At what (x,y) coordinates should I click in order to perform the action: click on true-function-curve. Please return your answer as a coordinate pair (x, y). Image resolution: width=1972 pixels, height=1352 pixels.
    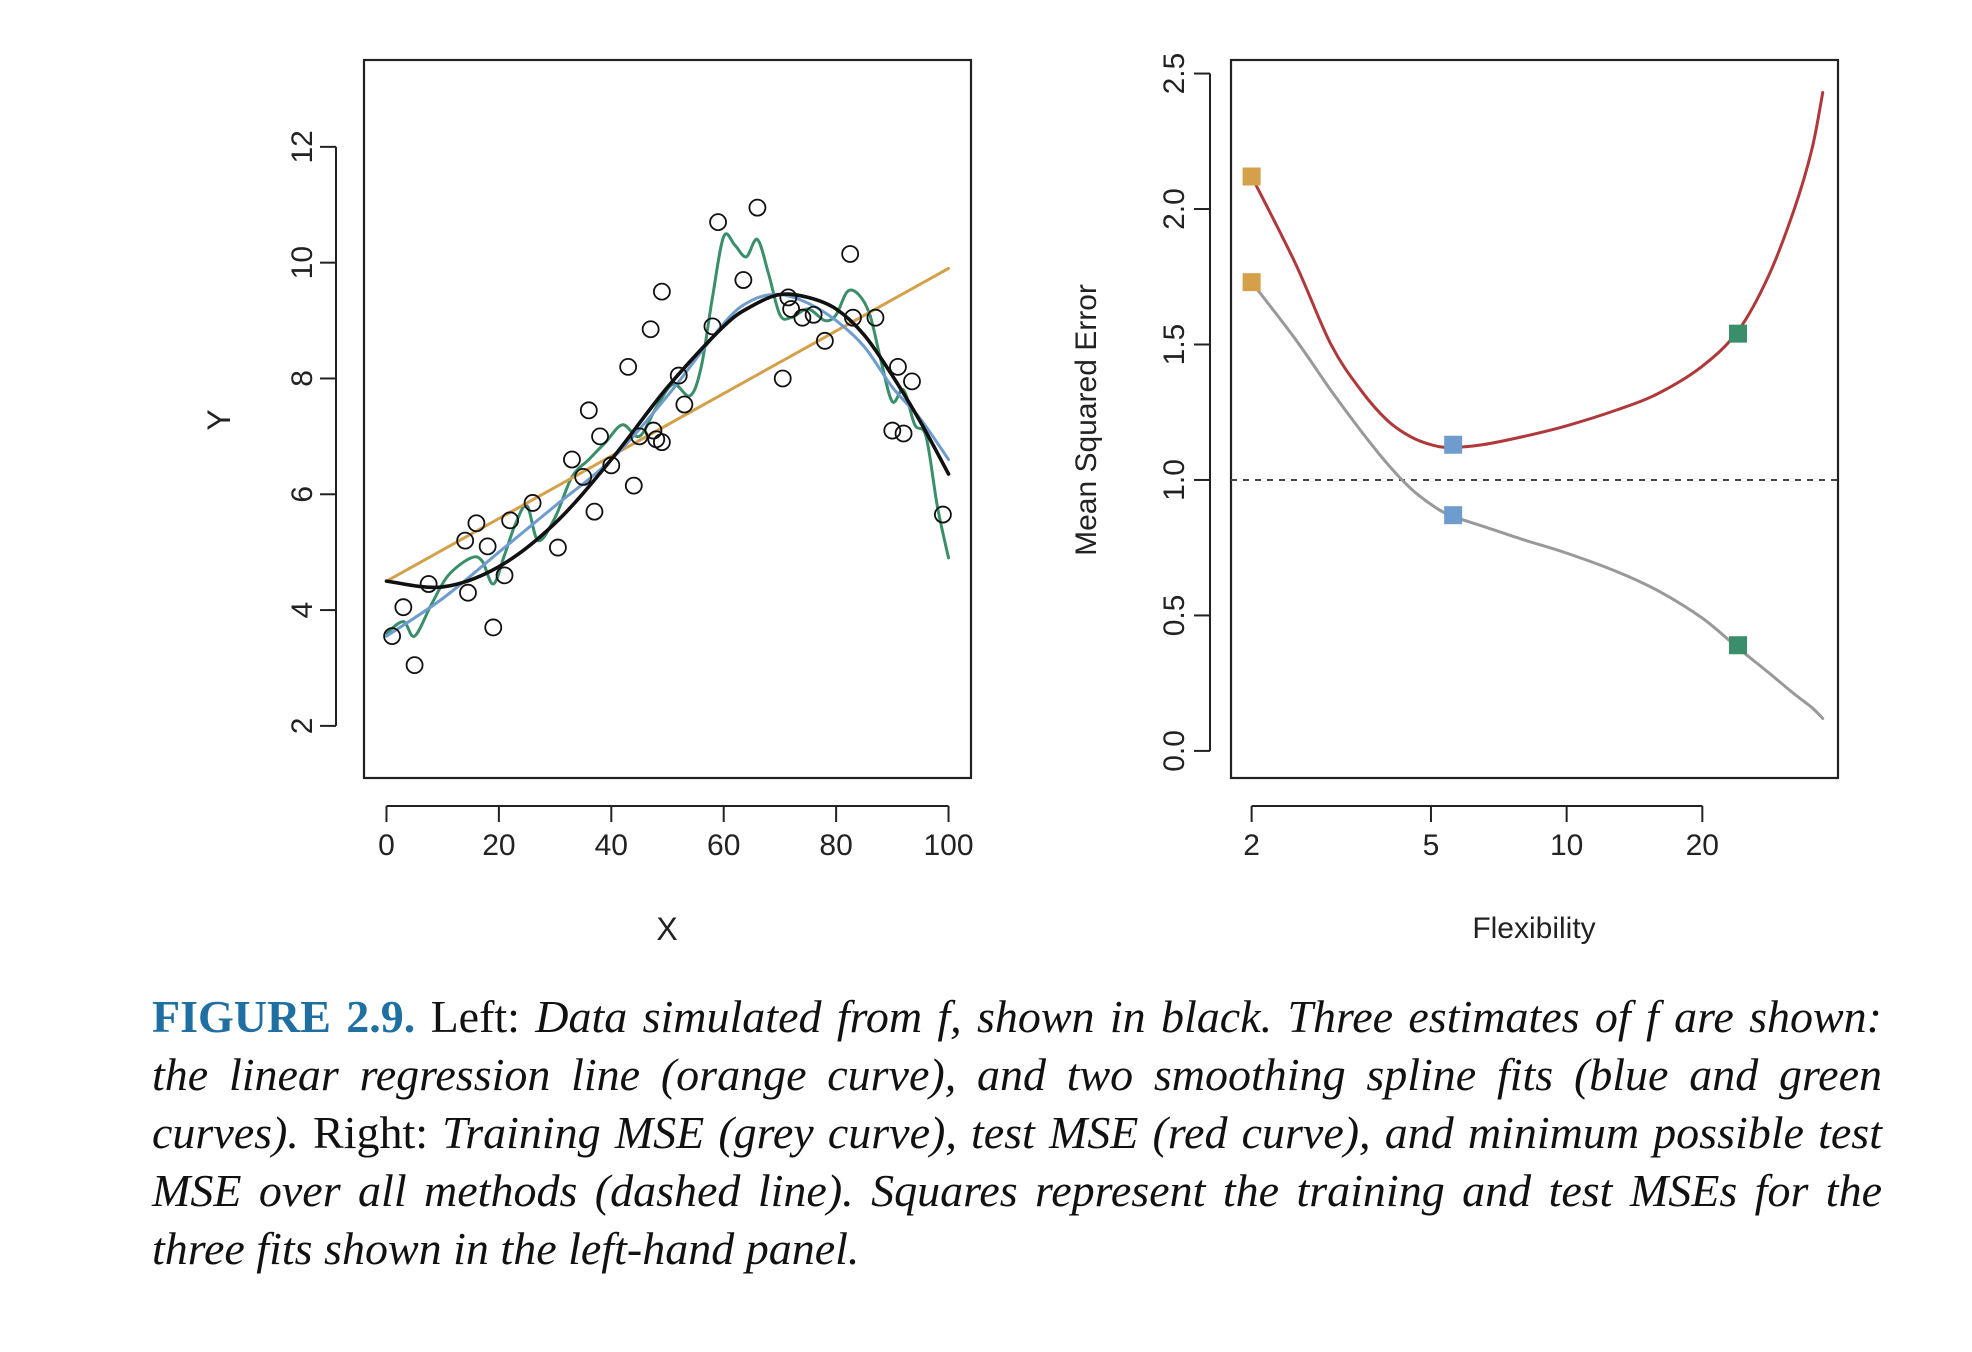
    Looking at the image, I should click on (667, 441).